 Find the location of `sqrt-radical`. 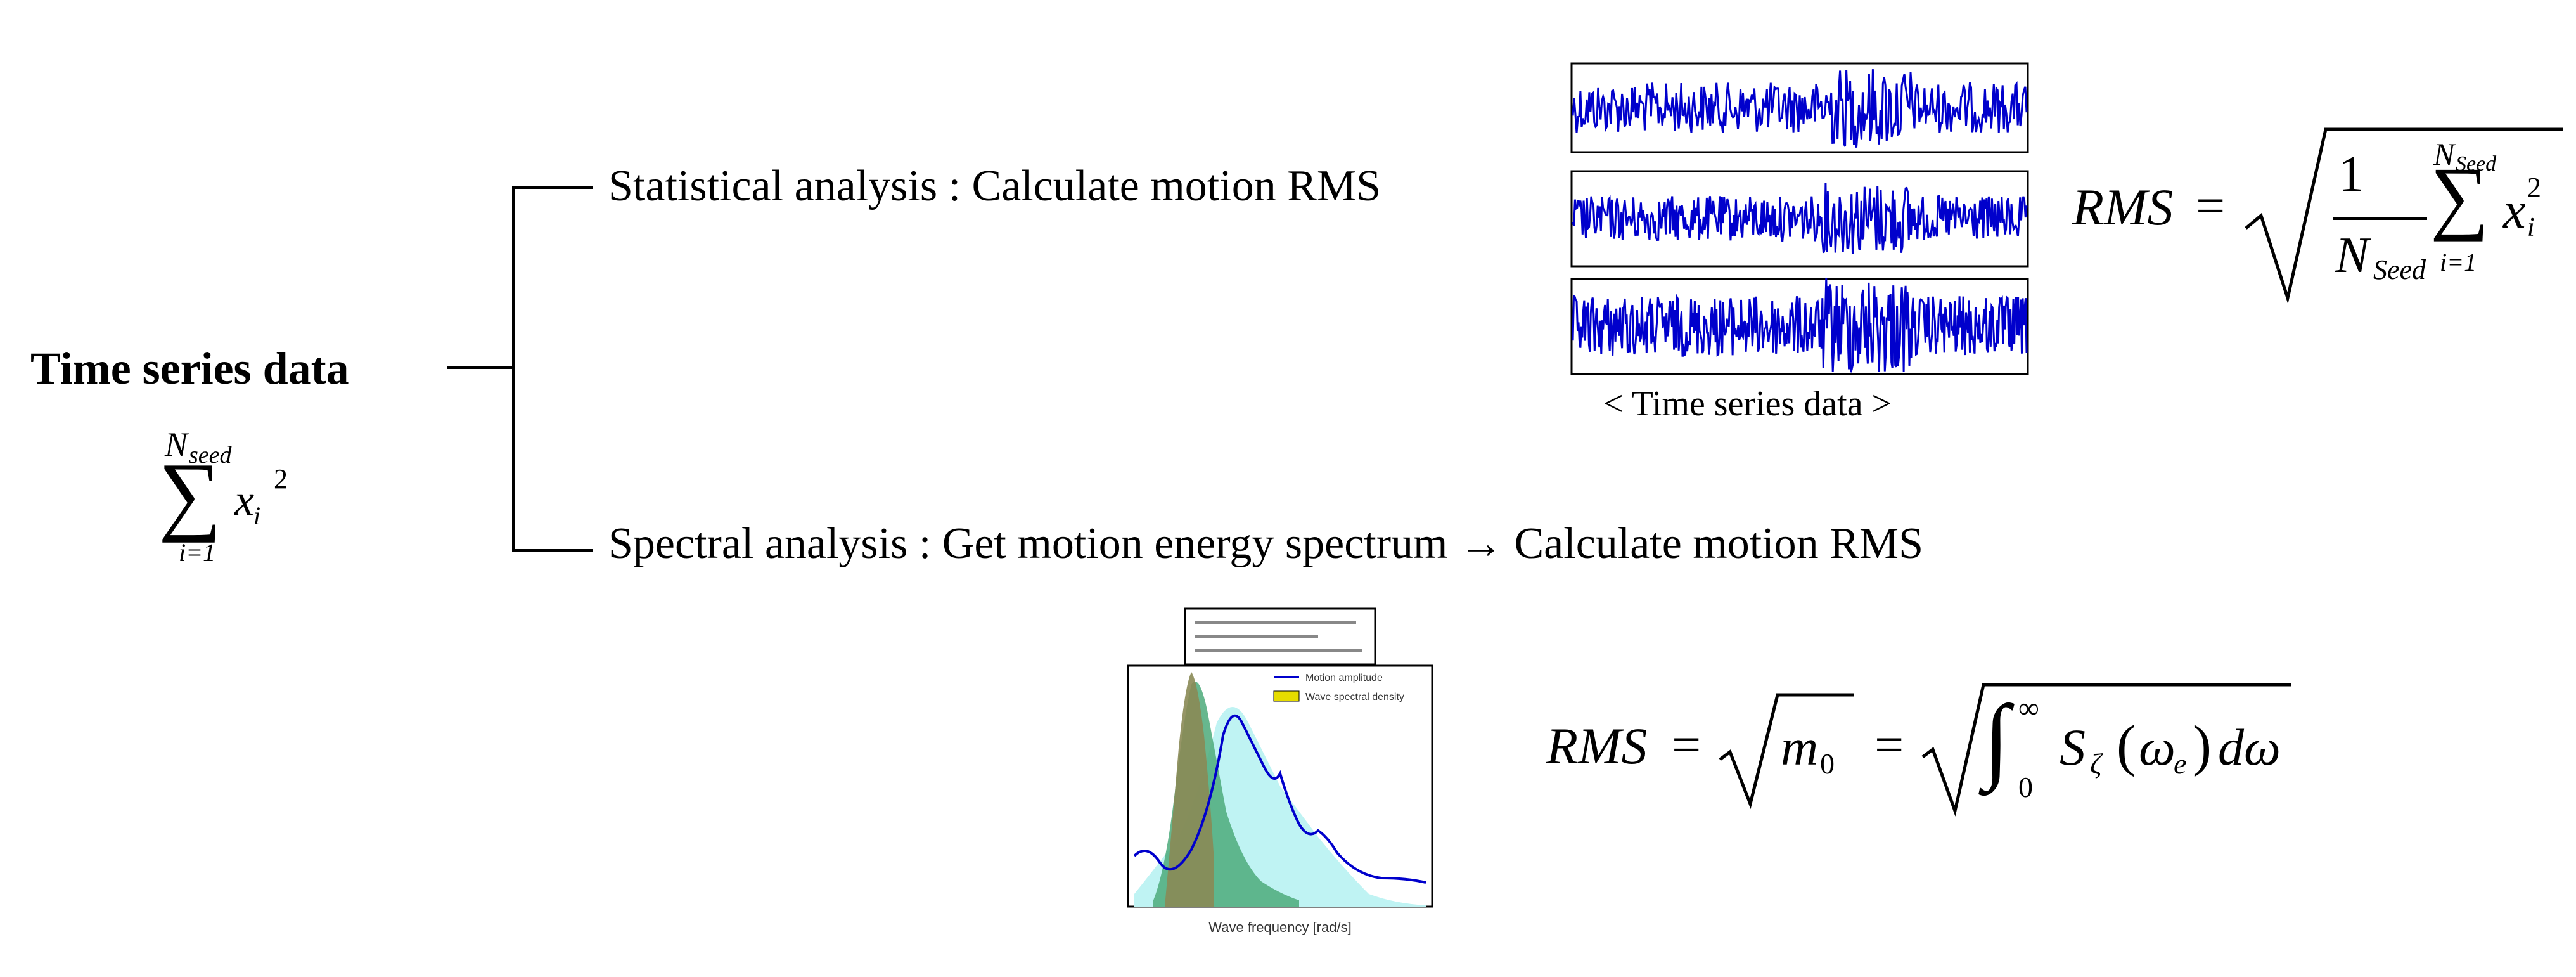

sqrt-radical is located at coordinates (2404, 216).